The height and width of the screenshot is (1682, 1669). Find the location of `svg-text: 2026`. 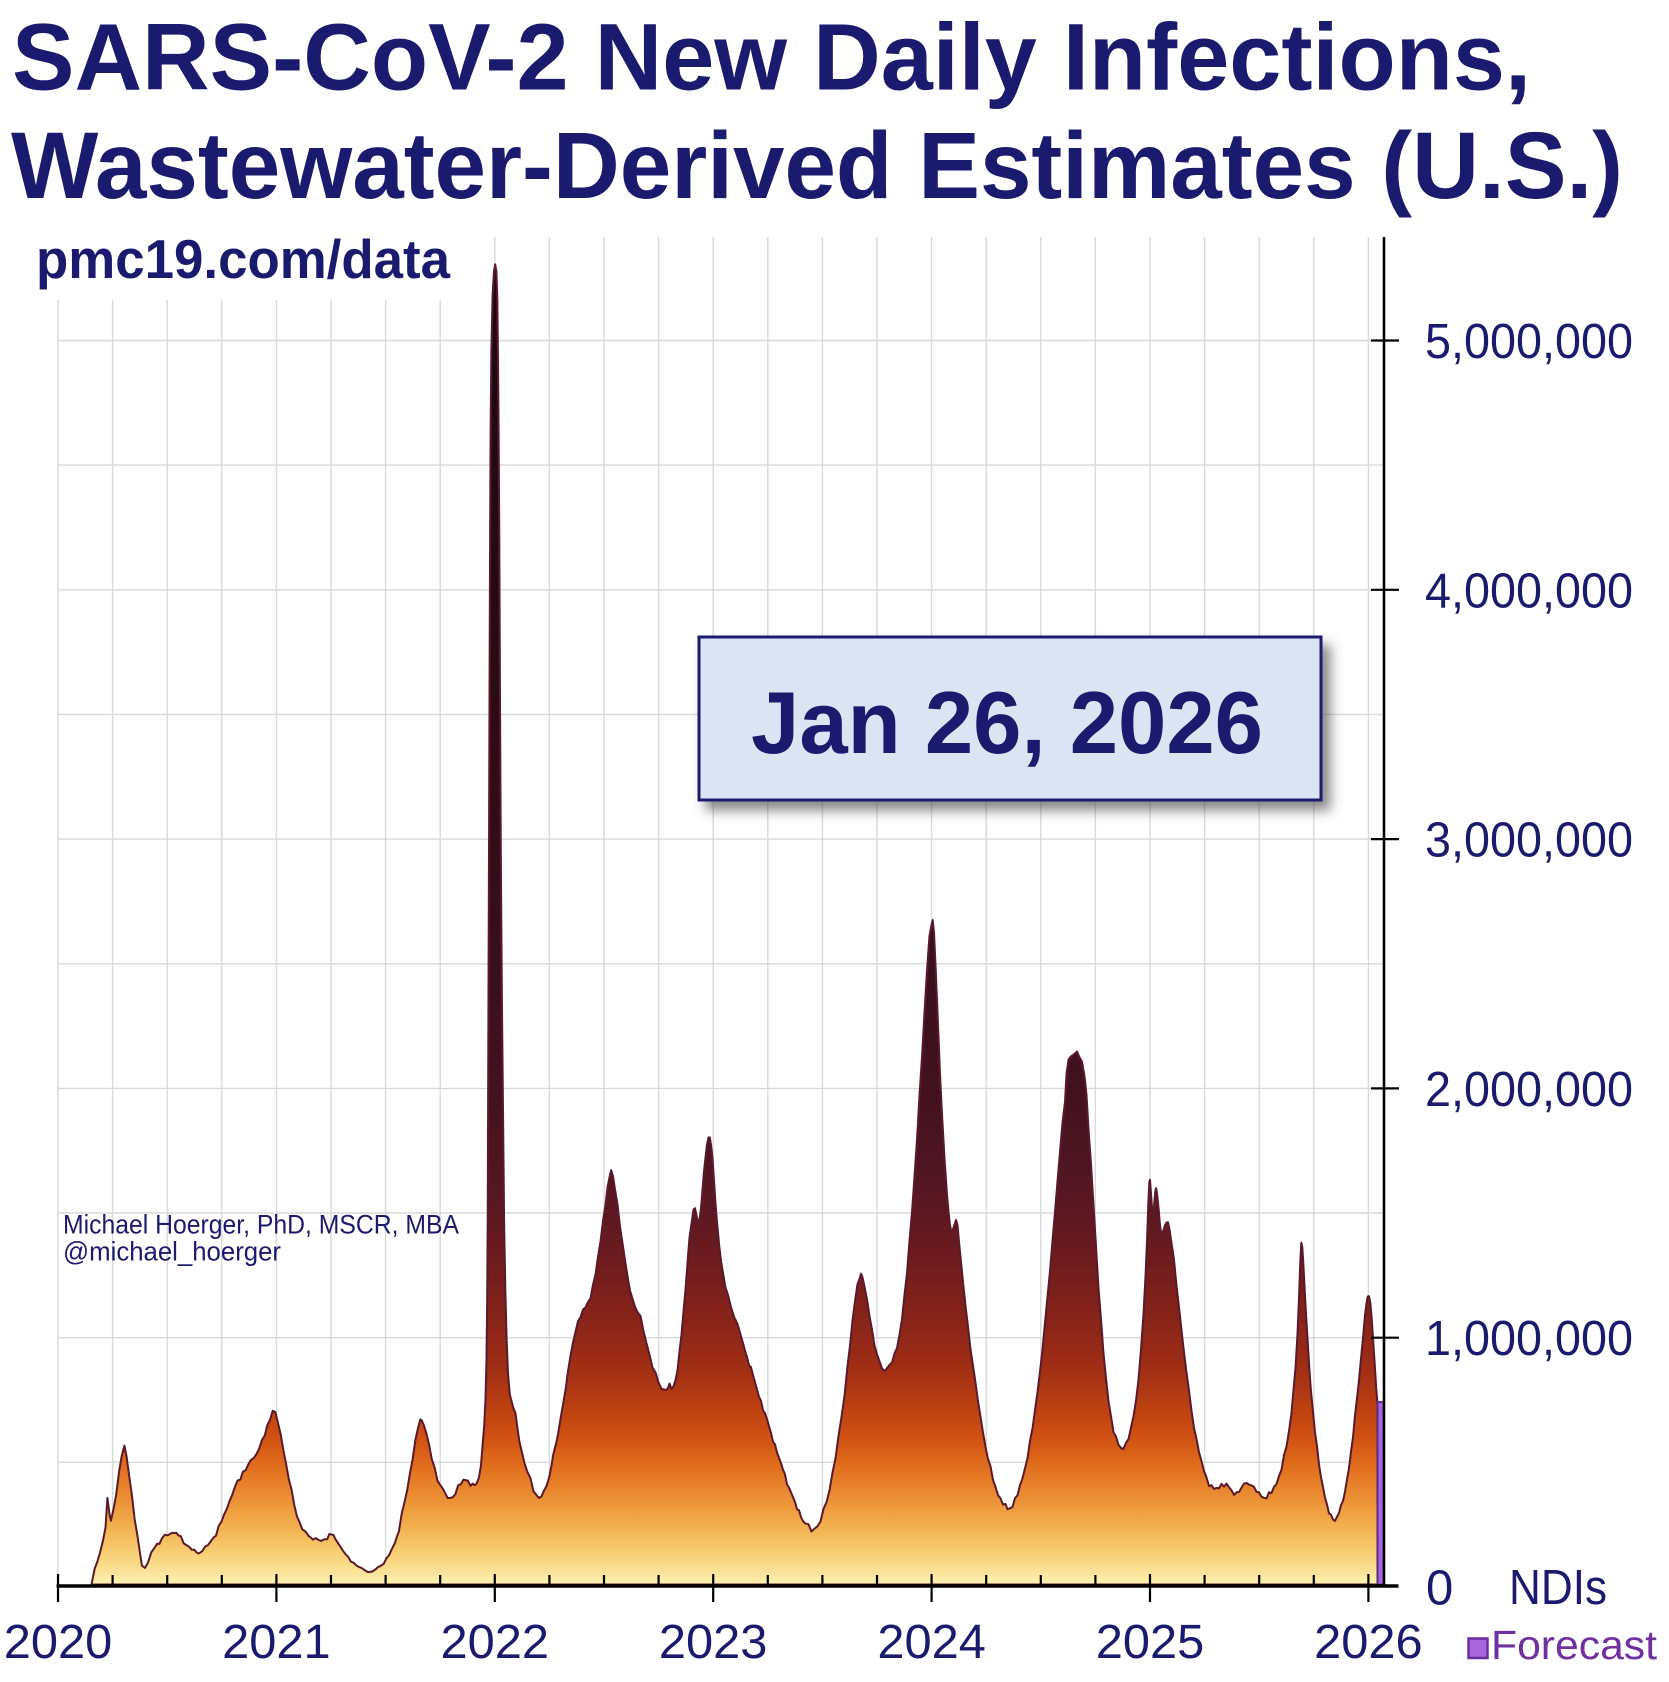

svg-text: 2026 is located at coordinates (1368, 1642).